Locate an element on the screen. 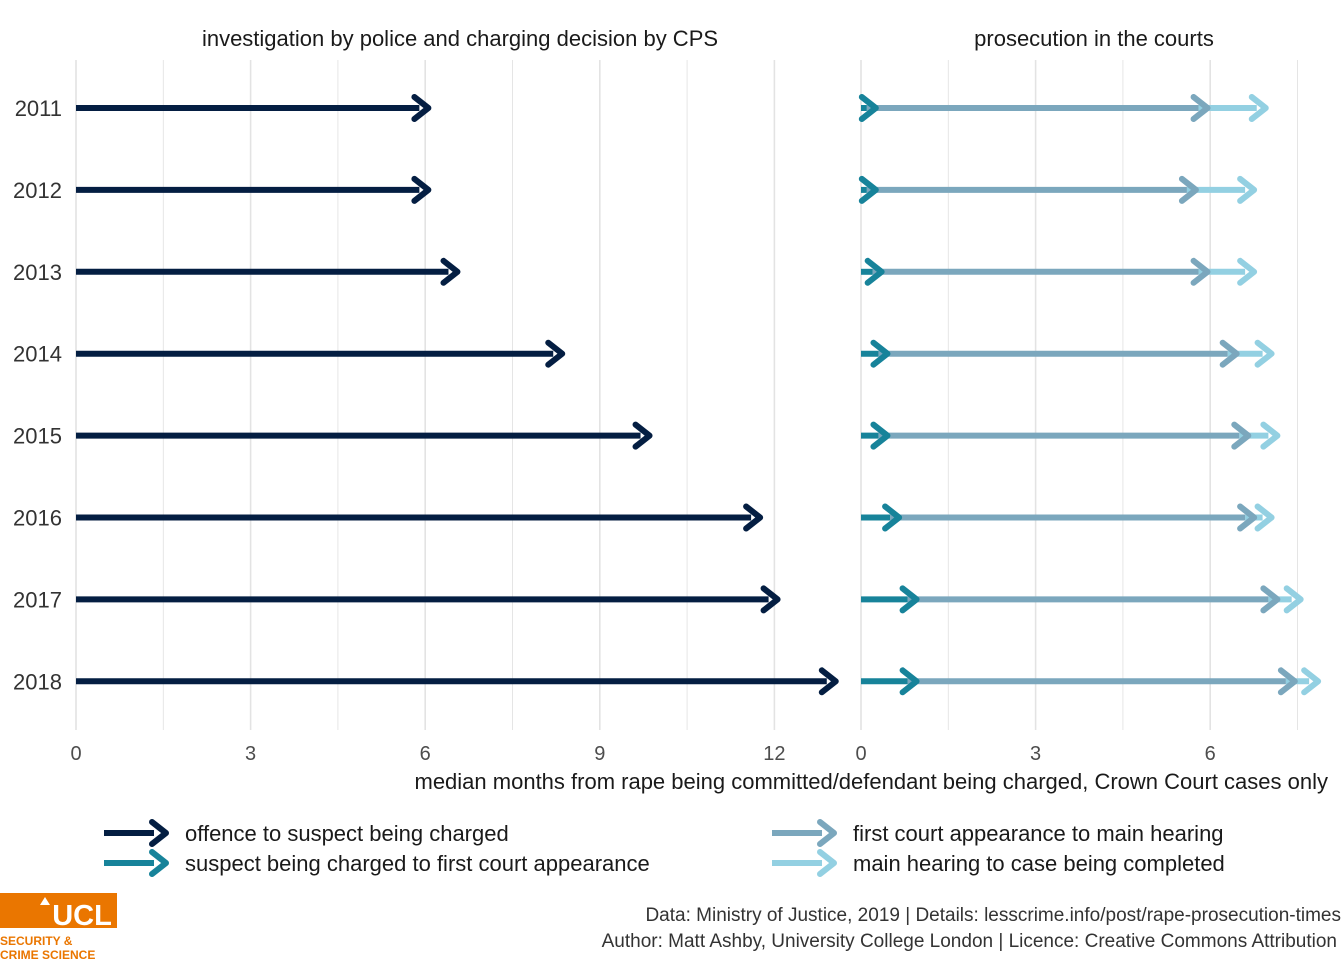 This screenshot has width=1344, height=960. y-axis-ticks: 2011 2012 2013 2014 2015 2016 2017 2018 is located at coordinates (37, 395).